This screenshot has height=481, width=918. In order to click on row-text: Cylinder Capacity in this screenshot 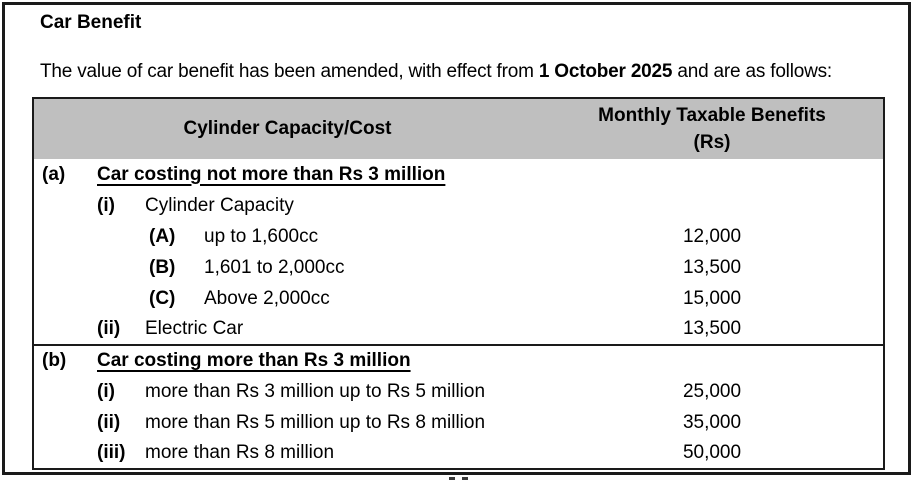, I will do `click(219, 205)`.